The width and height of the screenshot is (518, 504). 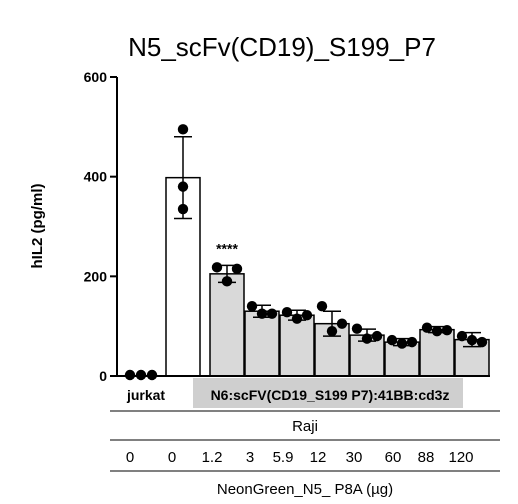 I want to click on chart-title: N5_scFv(CD19)_S199_P7, so click(x=282, y=47).